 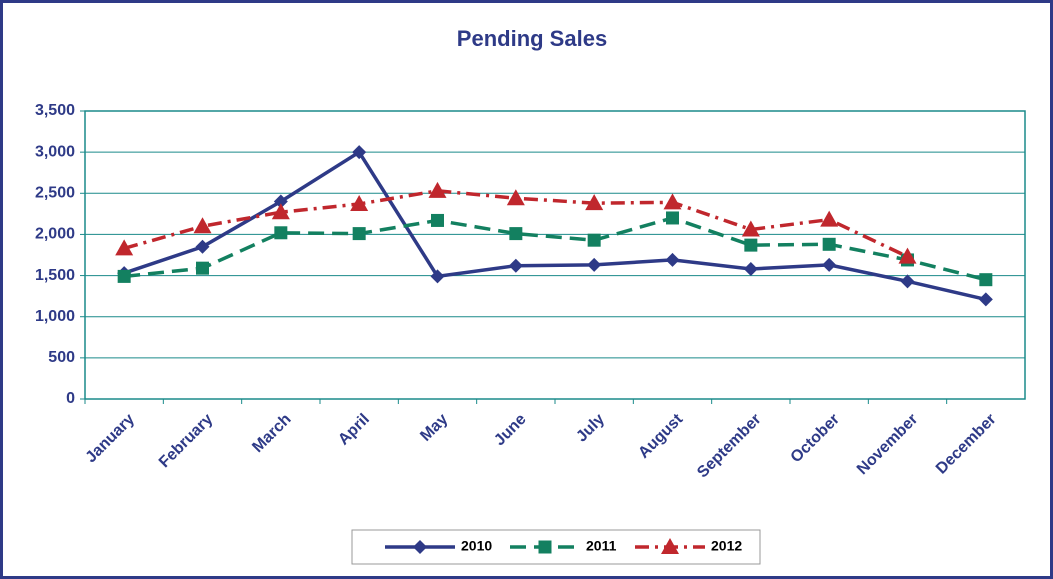 What do you see at coordinates (55, 316) in the screenshot?
I see `y-tick-label: 1,000` at bounding box center [55, 316].